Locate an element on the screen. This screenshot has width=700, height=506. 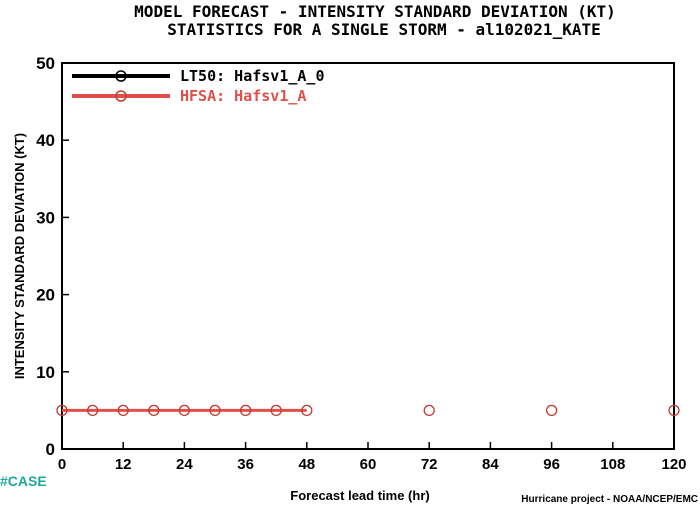
y-tick-label: 10 is located at coordinates (45, 372).